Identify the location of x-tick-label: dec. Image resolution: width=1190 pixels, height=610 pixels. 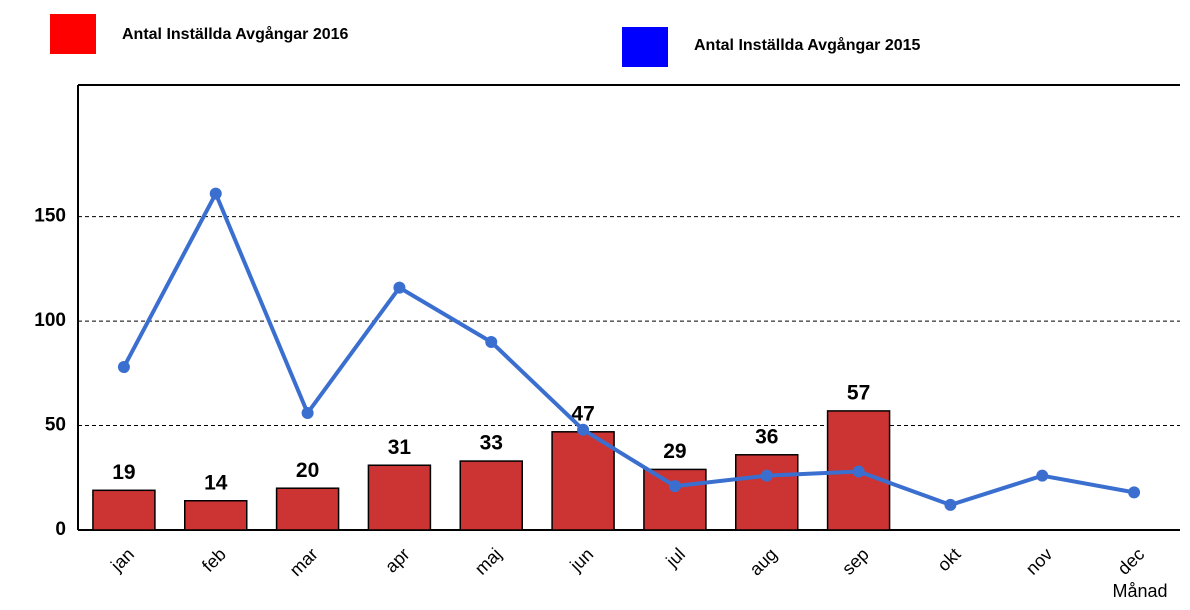
(1131, 561).